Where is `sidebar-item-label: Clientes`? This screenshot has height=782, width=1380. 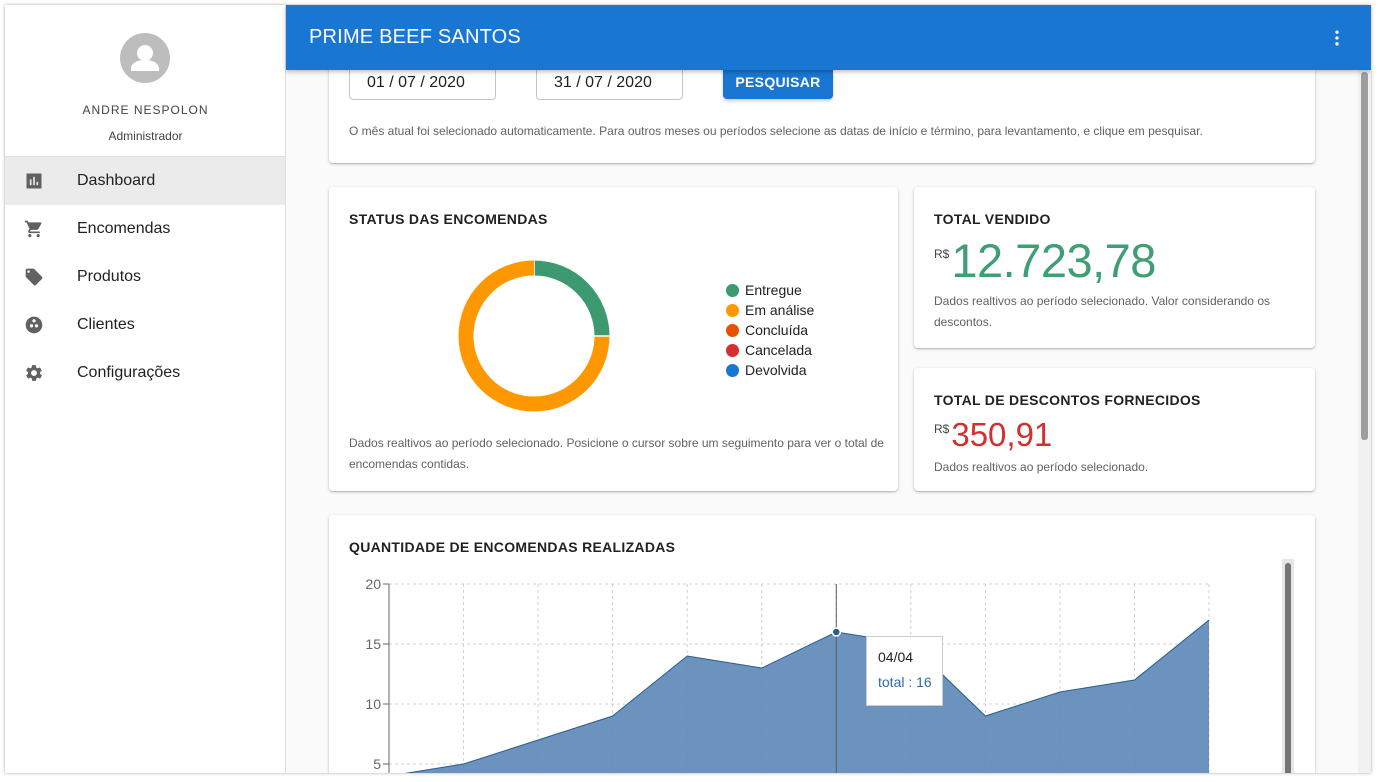 sidebar-item-label: Clientes is located at coordinates (106, 324).